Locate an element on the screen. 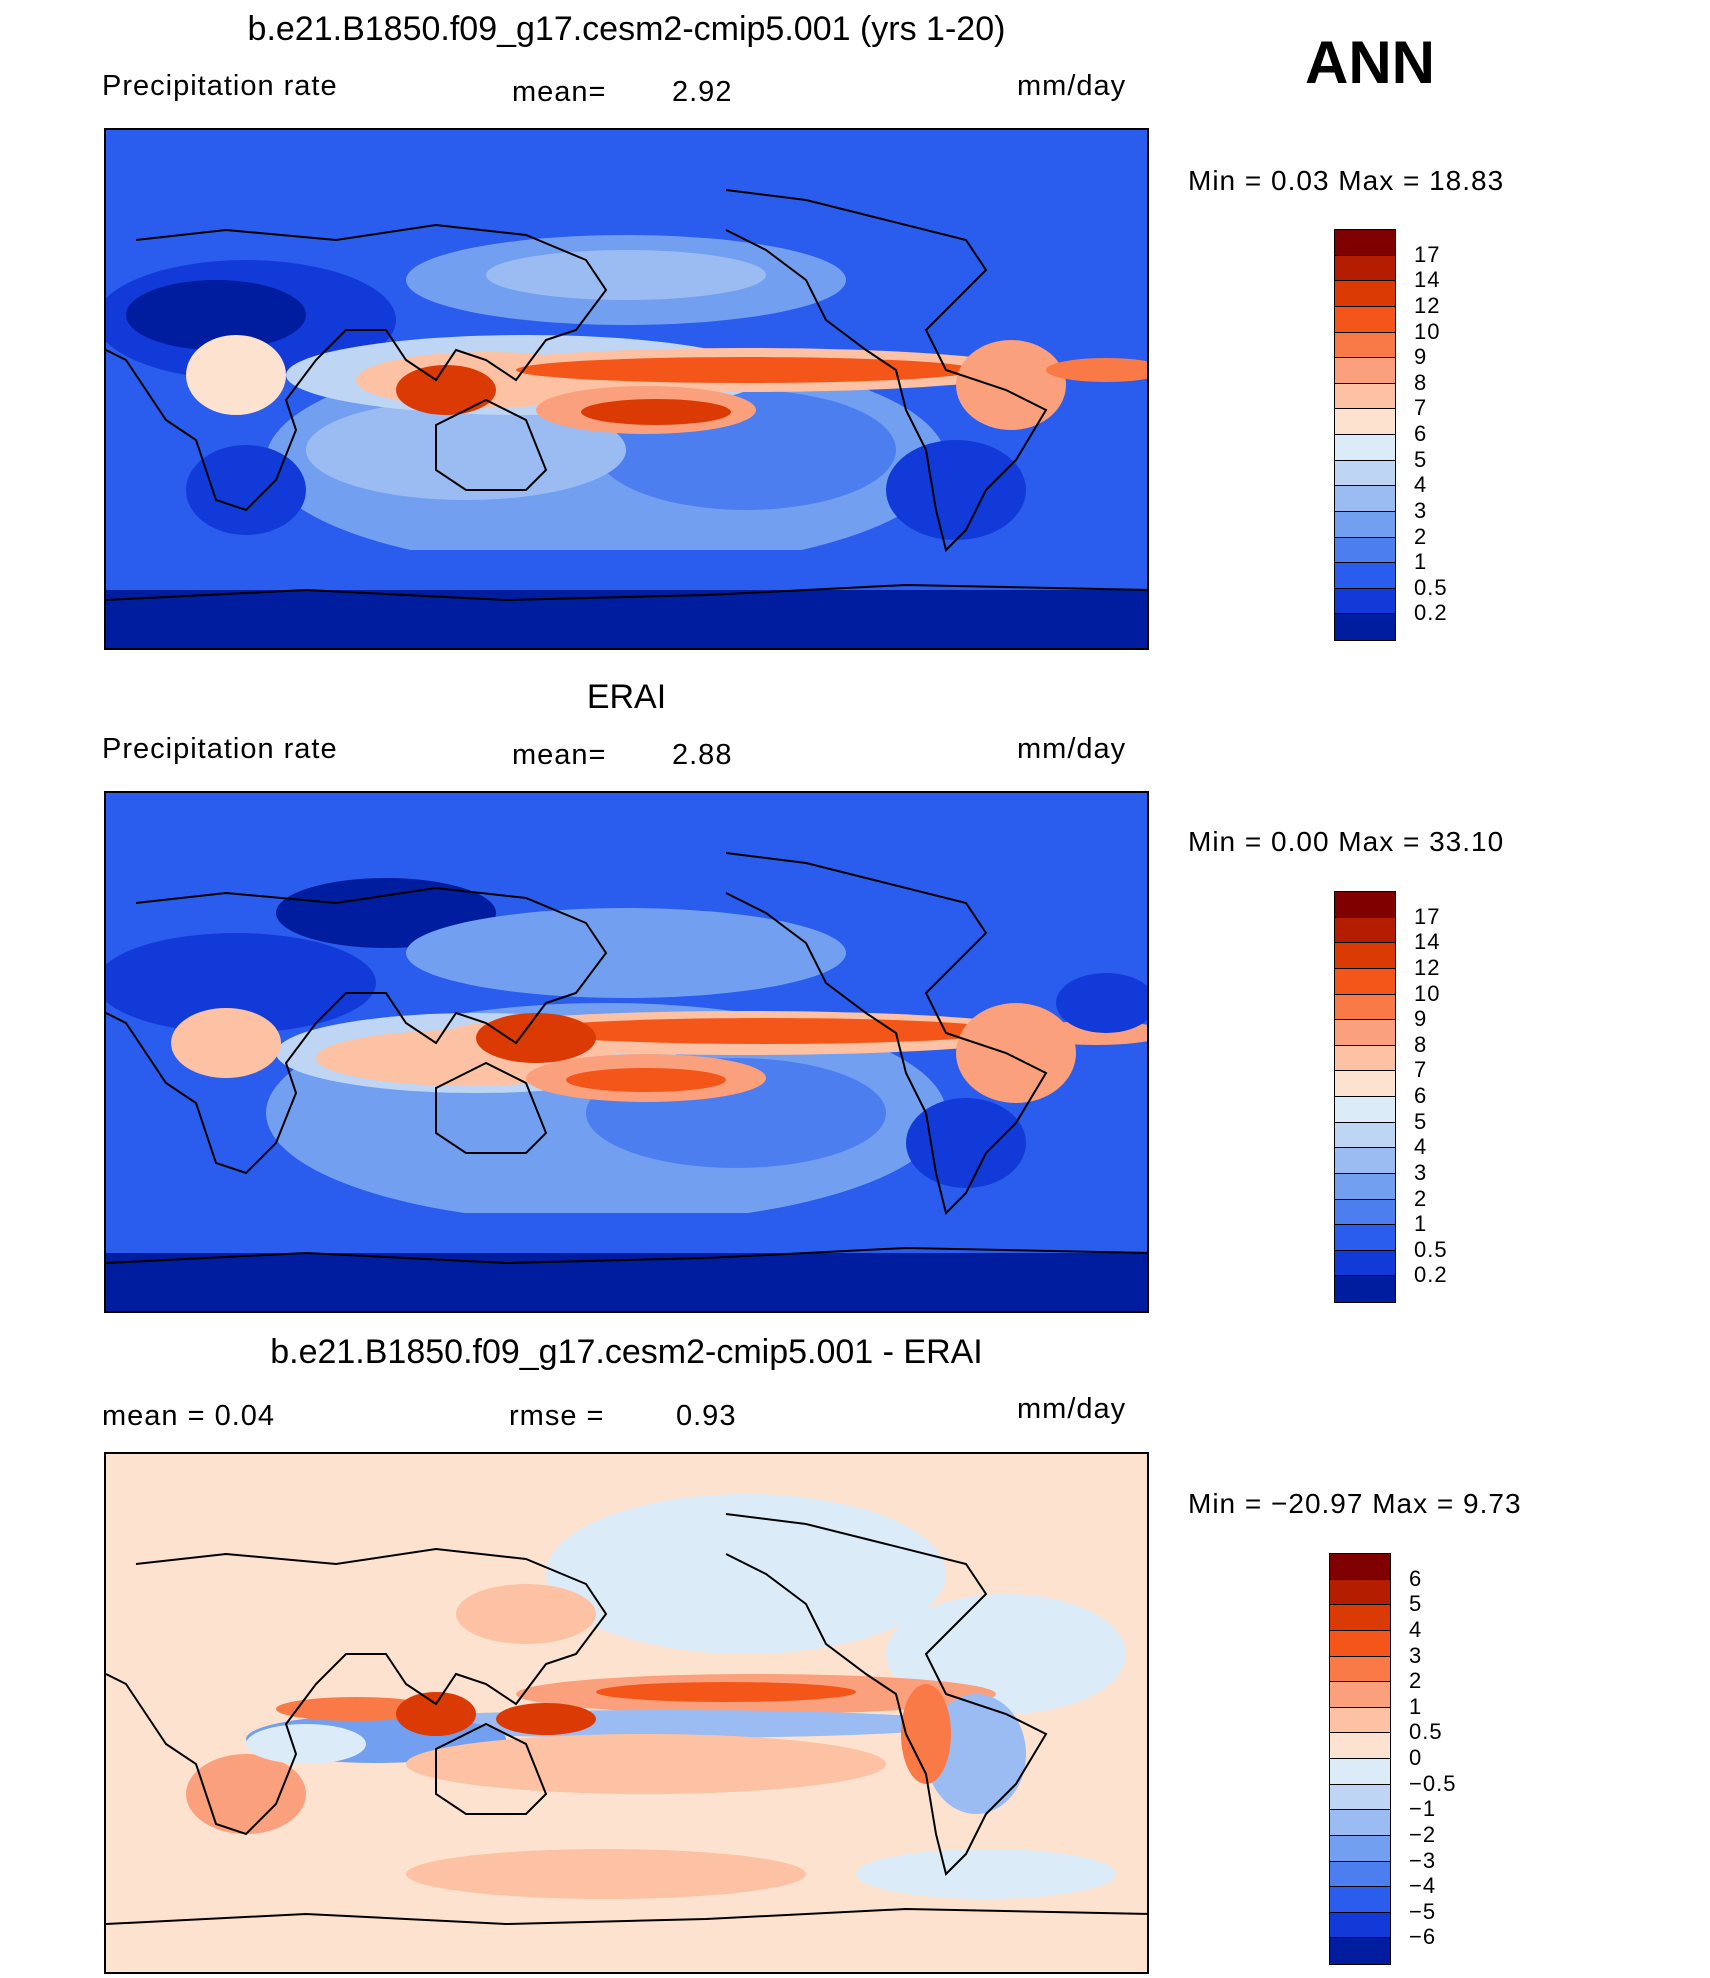  panel-mean-value-model: 2.92 is located at coordinates (702, 92).